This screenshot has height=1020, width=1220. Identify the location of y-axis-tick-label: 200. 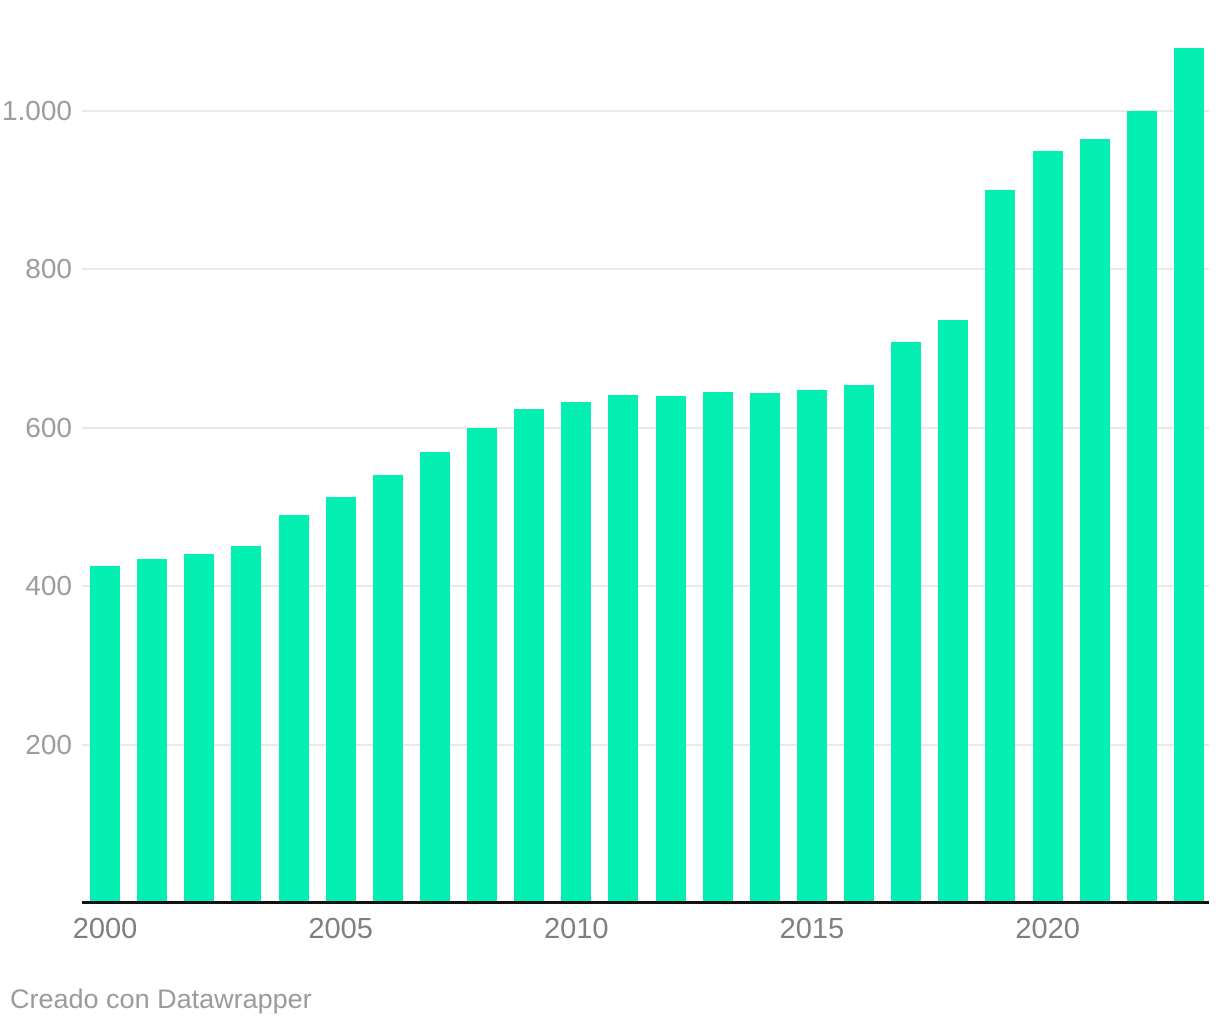
(48, 744).